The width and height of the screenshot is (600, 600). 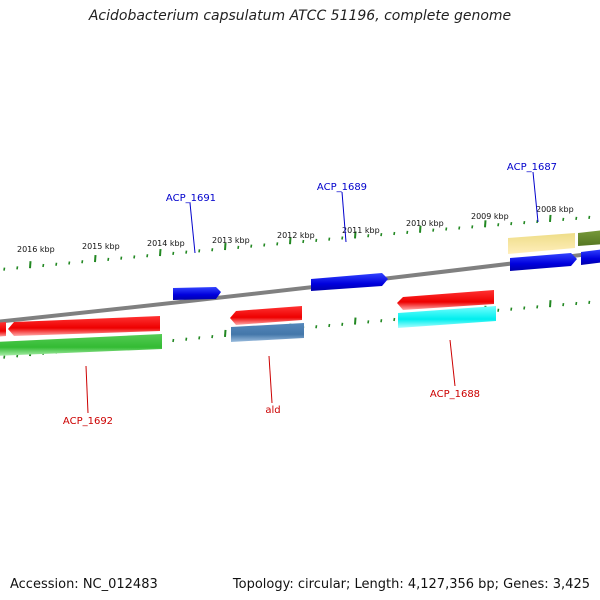 What do you see at coordinates (36, 249) in the screenshot?
I see `scale-label-2016: 2016 kbp` at bounding box center [36, 249].